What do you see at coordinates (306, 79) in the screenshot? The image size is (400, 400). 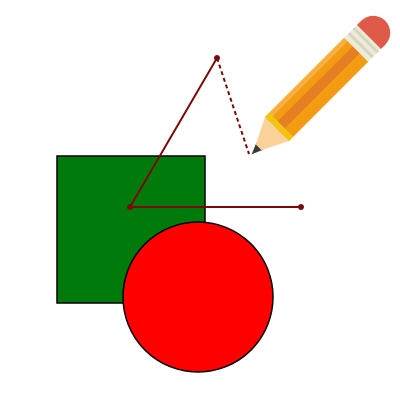 I see `pencil-highlight` at bounding box center [306, 79].